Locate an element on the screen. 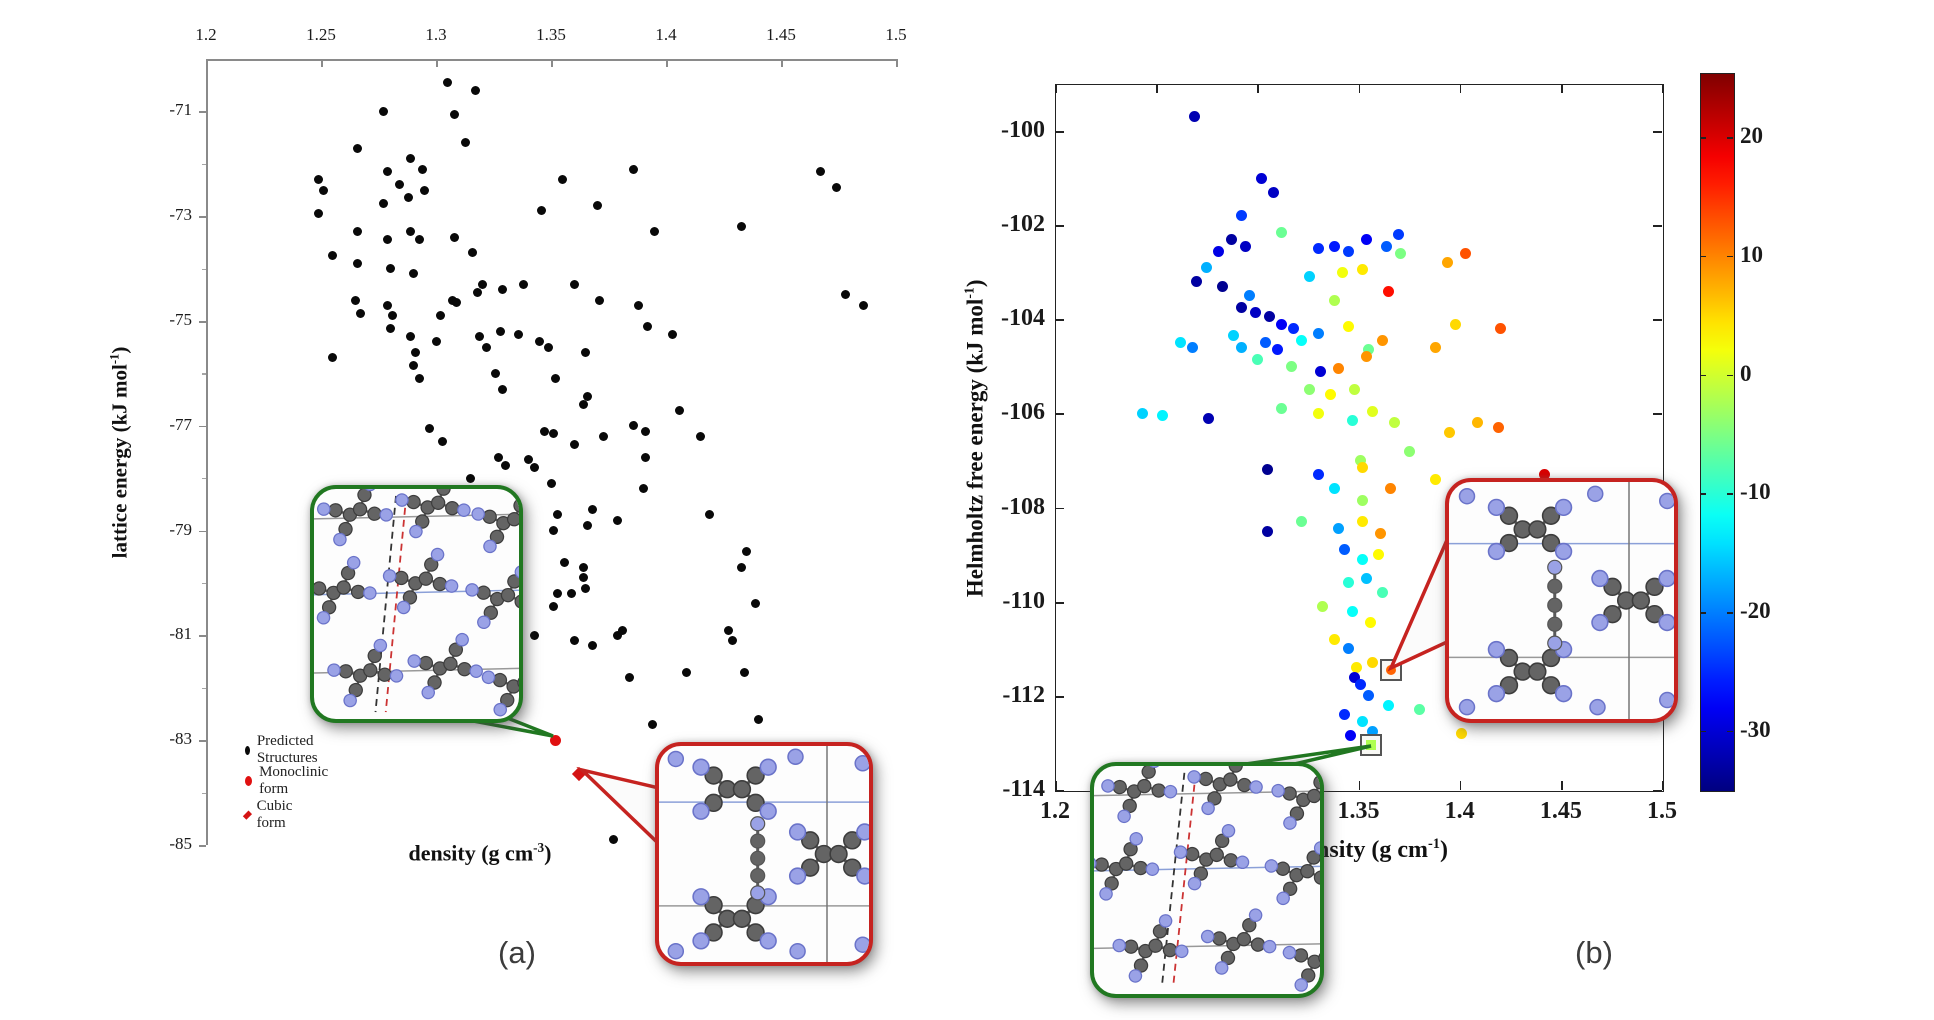 The width and height of the screenshot is (1934, 1020). panel-a-label: (a) is located at coordinates (517, 952).